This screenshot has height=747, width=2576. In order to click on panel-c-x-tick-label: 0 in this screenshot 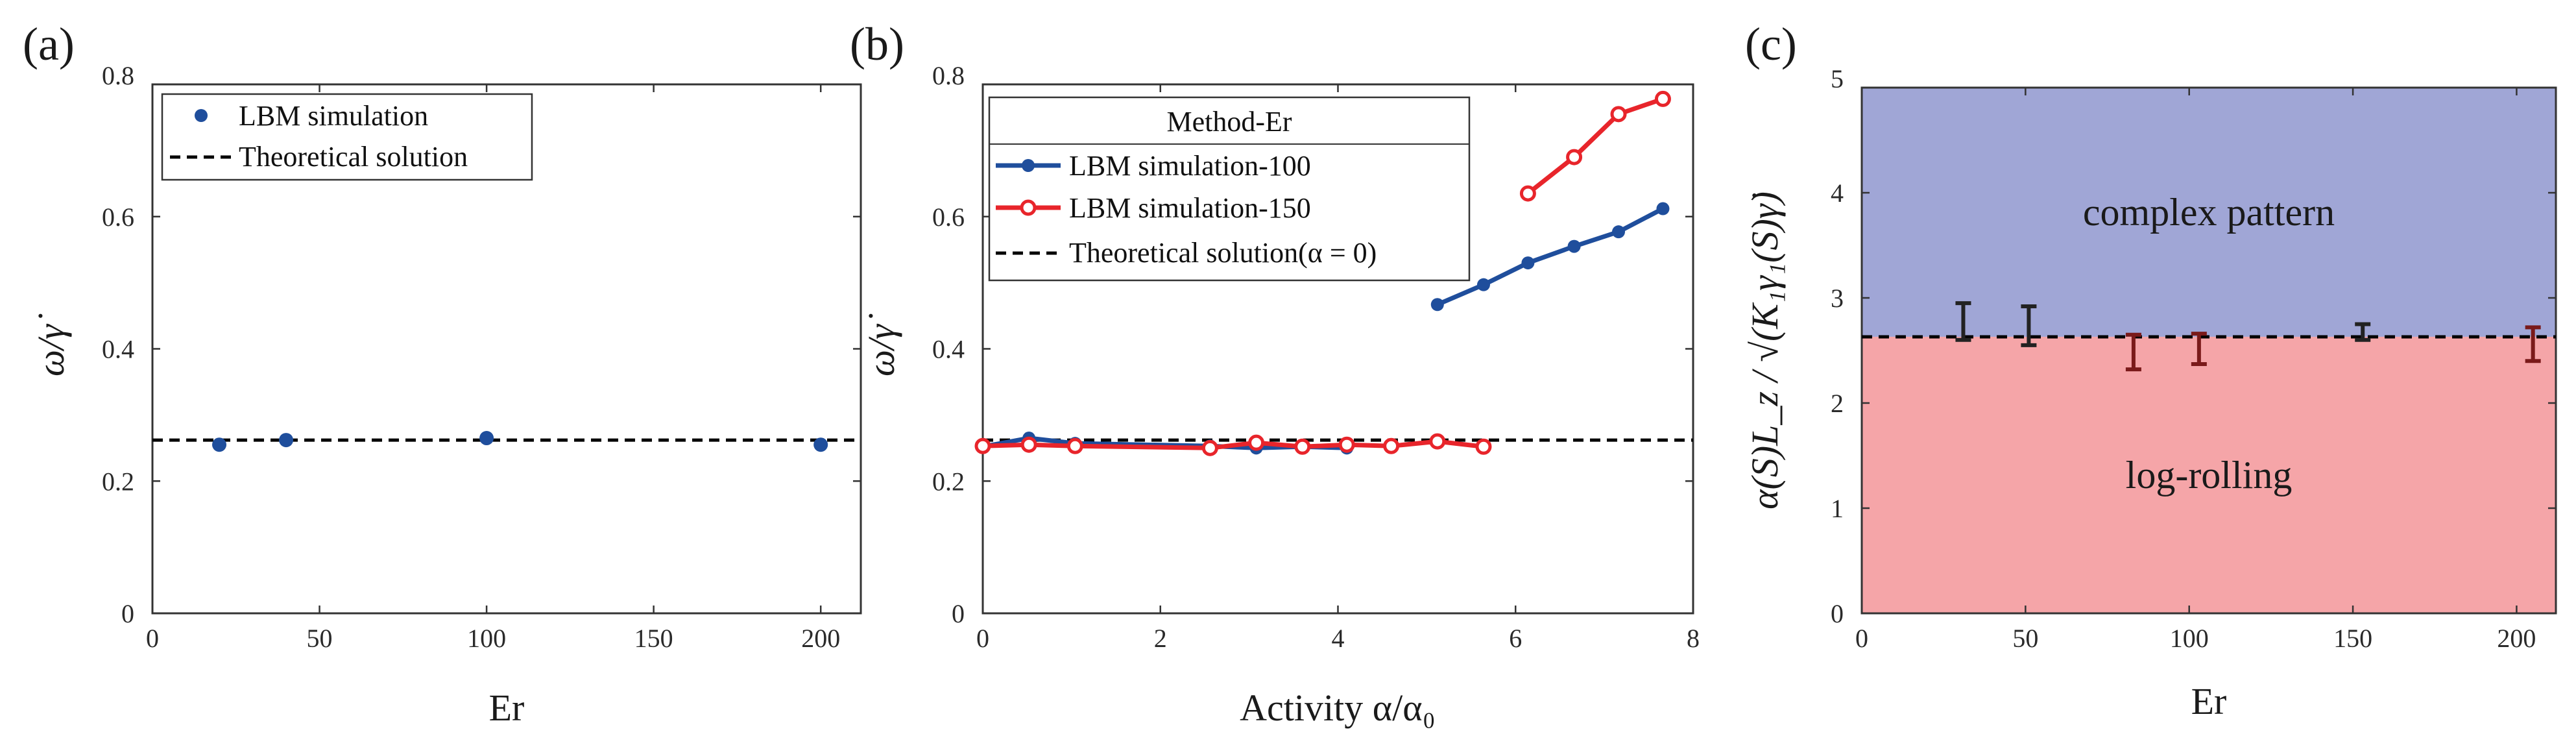, I will do `click(1861, 638)`.